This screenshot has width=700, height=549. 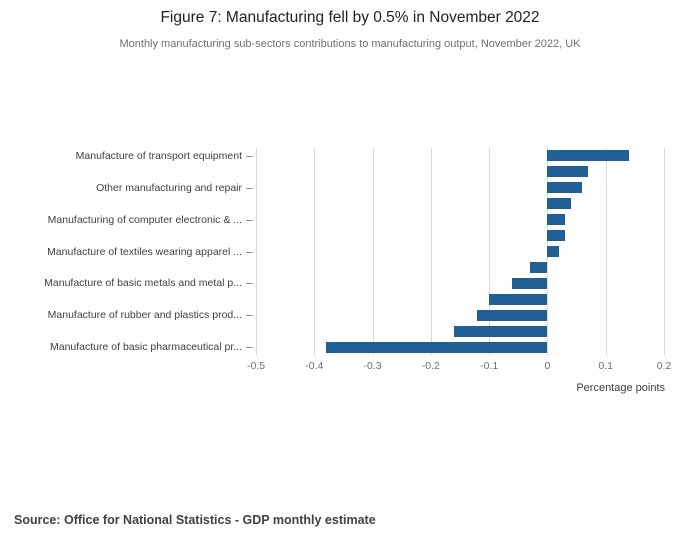 What do you see at coordinates (169, 187) in the screenshot?
I see `category-label: Other manufacturing and repair` at bounding box center [169, 187].